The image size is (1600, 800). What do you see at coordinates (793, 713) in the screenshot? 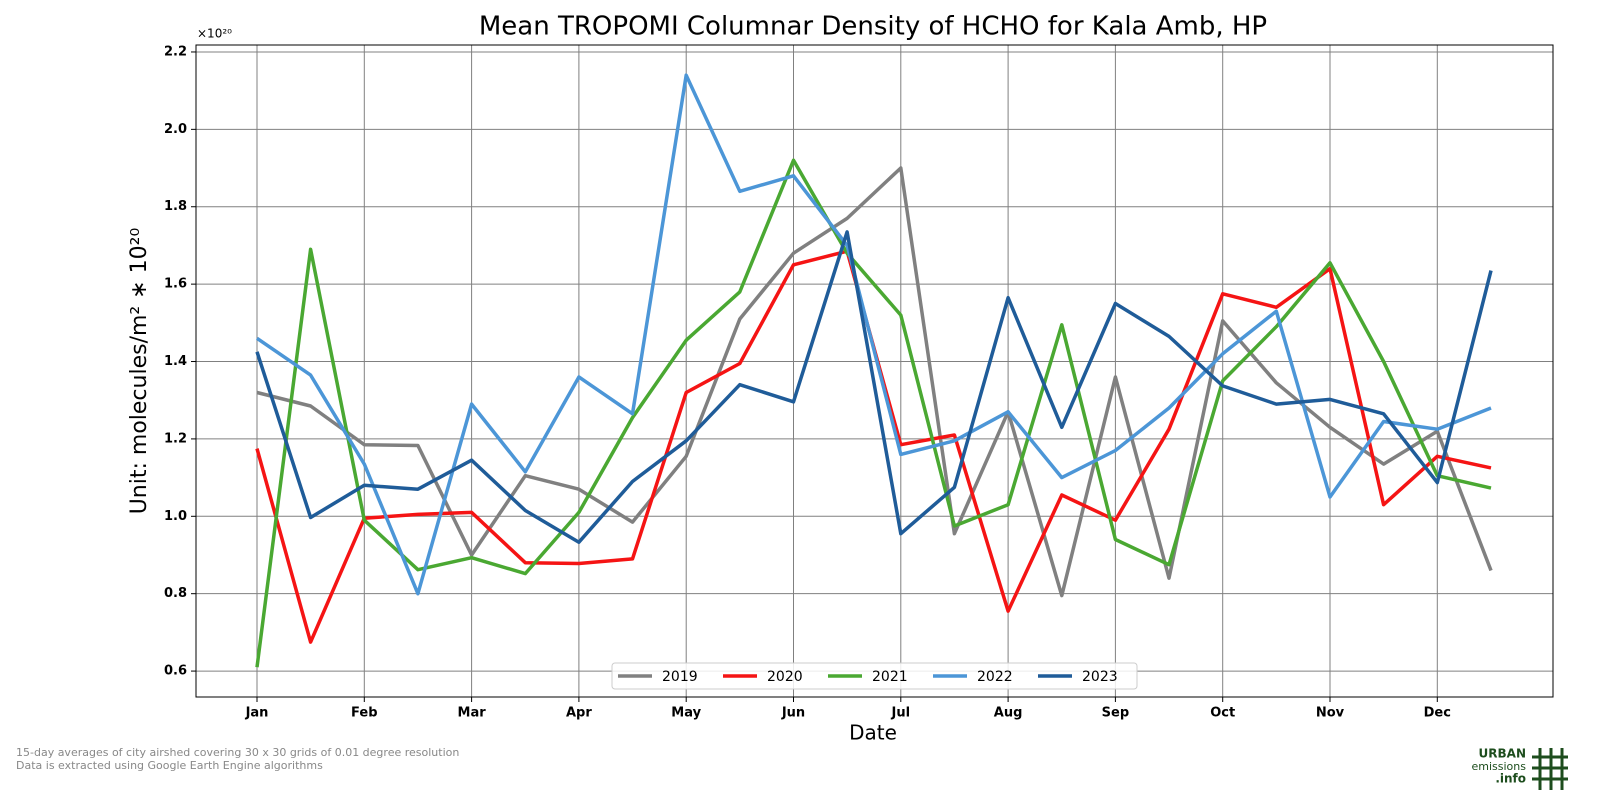
I see `x-tick-label: Jun` at bounding box center [793, 713].